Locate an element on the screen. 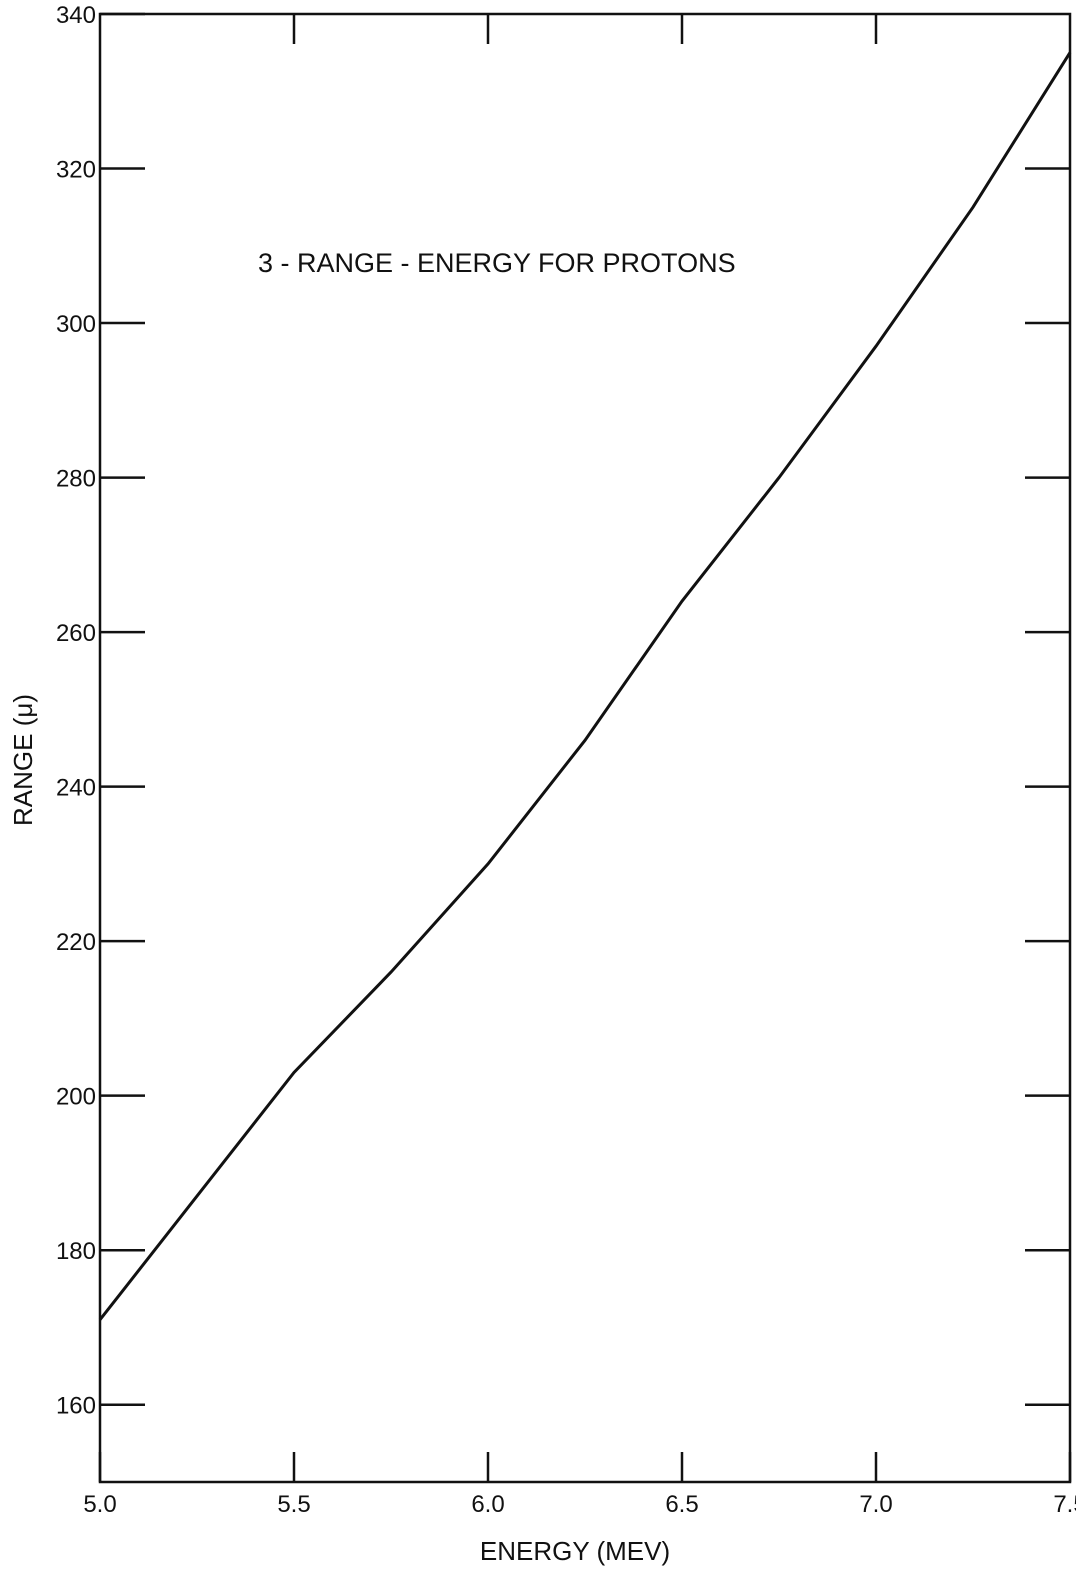 The height and width of the screenshot is (1572, 1076). x-axis-label: ENERGY (MEV) is located at coordinates (575, 1551).